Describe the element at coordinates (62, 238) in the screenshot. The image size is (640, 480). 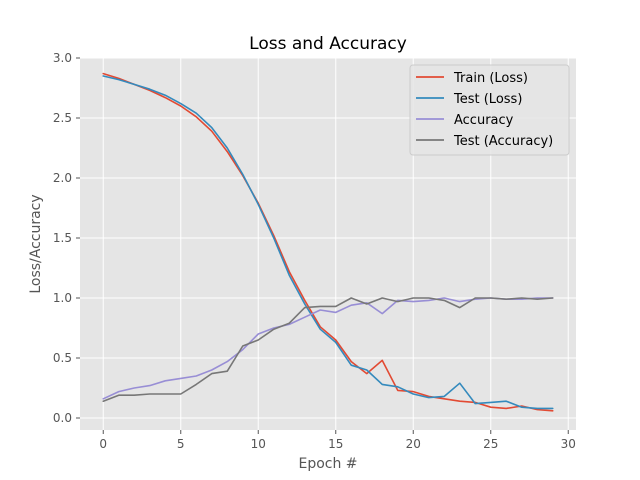
I see `y-tick-label: 1.5` at that location.